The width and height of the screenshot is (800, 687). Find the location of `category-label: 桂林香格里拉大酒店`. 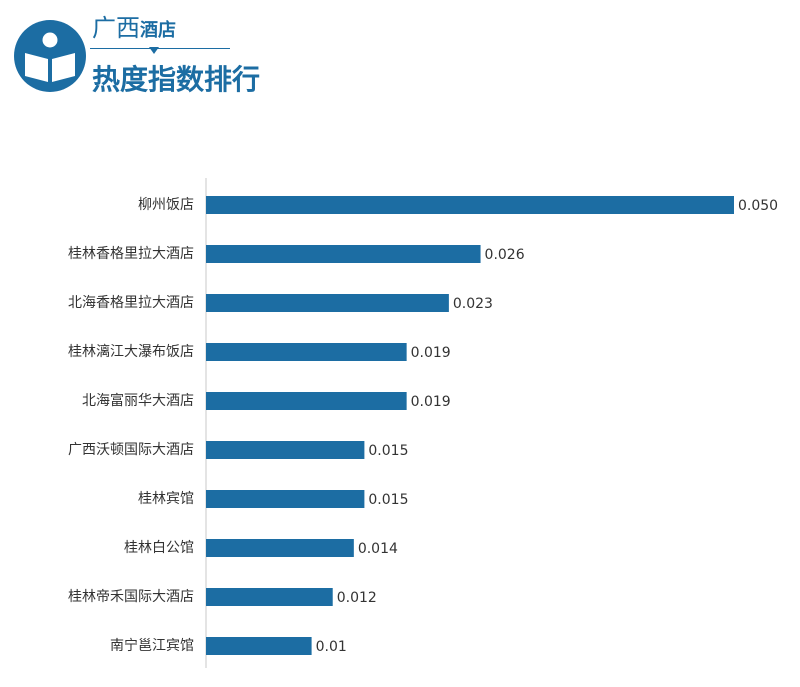

category-label: 桂林香格里拉大酒店 is located at coordinates (131, 254).